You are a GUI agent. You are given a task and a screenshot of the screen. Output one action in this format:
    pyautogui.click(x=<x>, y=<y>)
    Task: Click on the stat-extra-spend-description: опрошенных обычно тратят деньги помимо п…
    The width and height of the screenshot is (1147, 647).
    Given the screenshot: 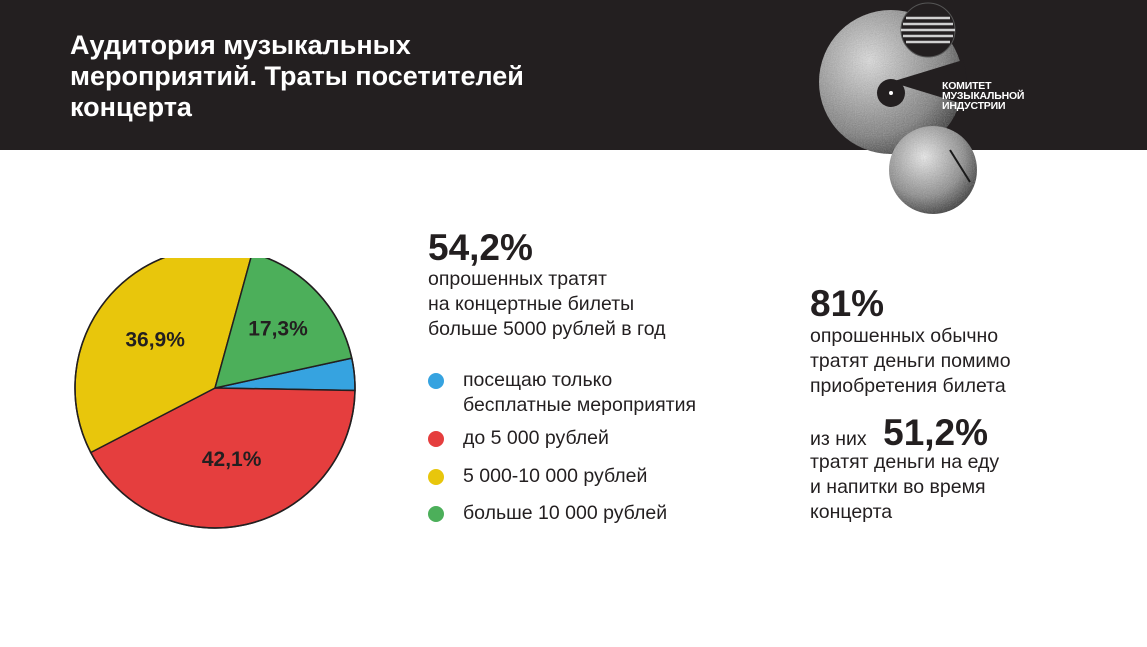 What is the action you would take?
    pyautogui.click(x=910, y=361)
    